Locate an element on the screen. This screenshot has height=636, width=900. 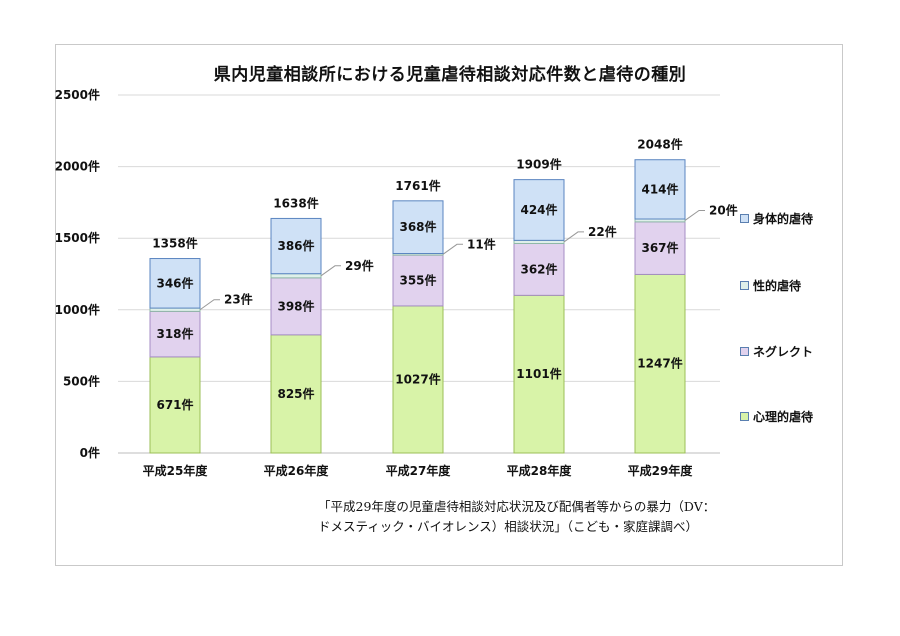
legend-label-psychological: 心理的虐待 is located at coordinates (783, 417).